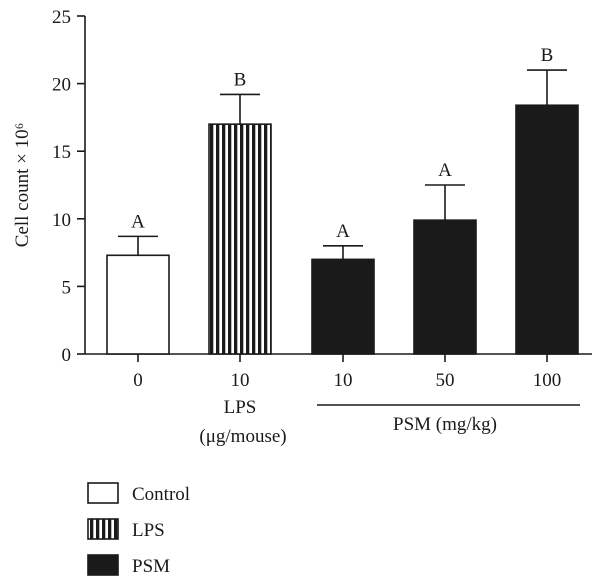 The height and width of the screenshot is (586, 600). Describe the element at coordinates (103, 529) in the screenshot. I see `legend-swatch-lps` at that location.